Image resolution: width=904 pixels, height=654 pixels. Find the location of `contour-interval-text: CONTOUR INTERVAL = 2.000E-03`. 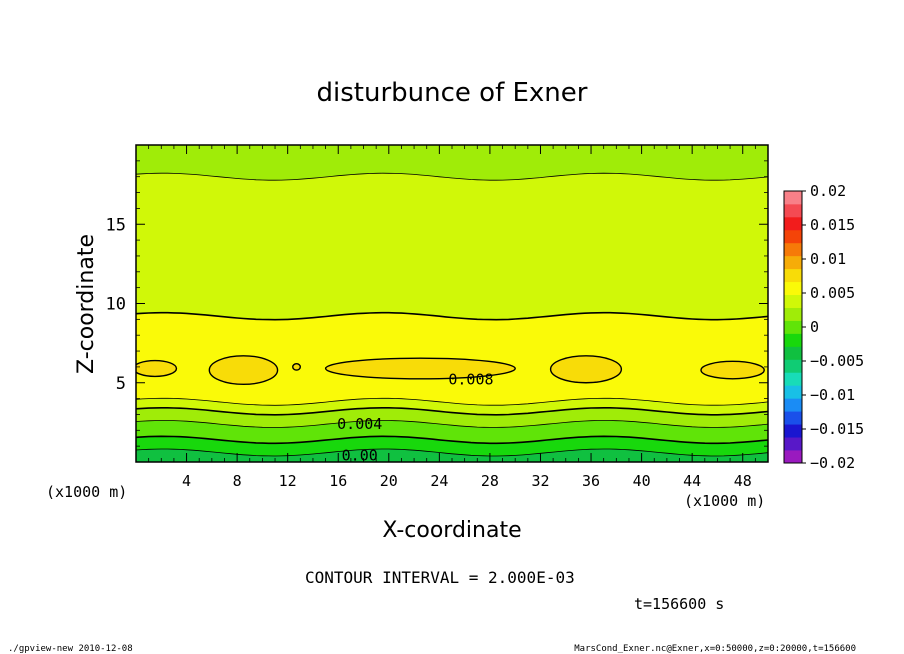

contour-interval-text: CONTOUR INTERVAL = 2.000E-03 is located at coordinates (440, 577).